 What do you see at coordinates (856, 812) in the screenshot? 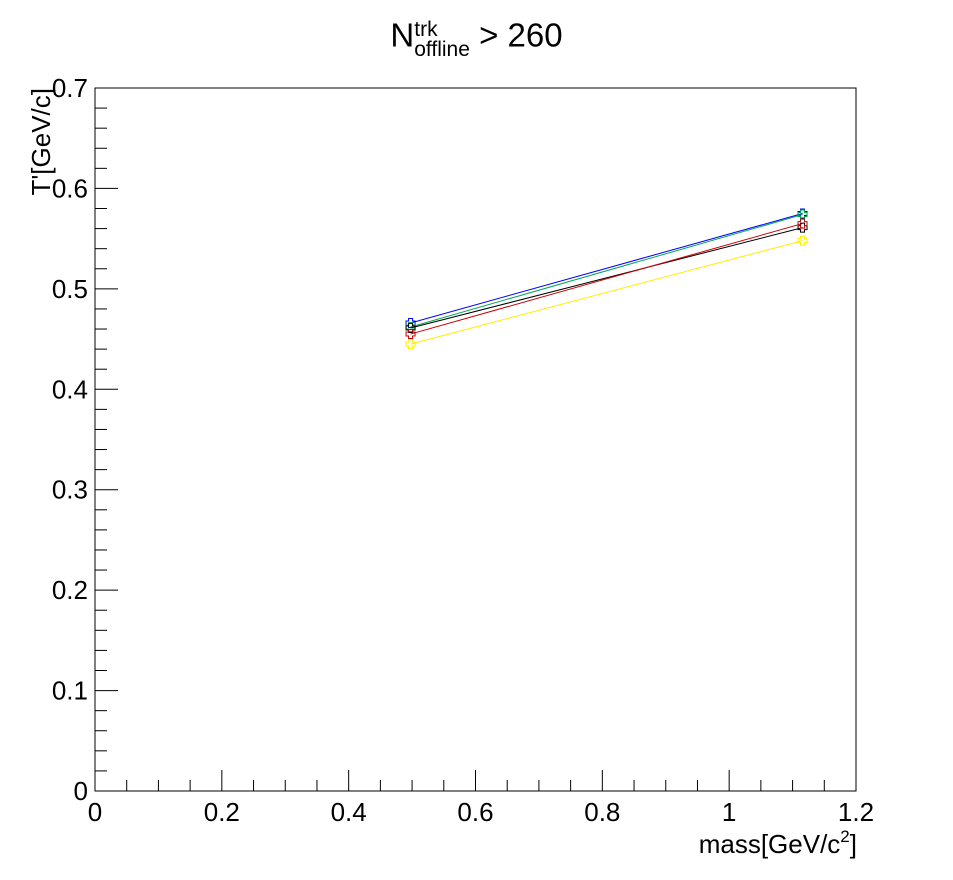
I see `x-tick-label: 1.2` at bounding box center [856, 812].